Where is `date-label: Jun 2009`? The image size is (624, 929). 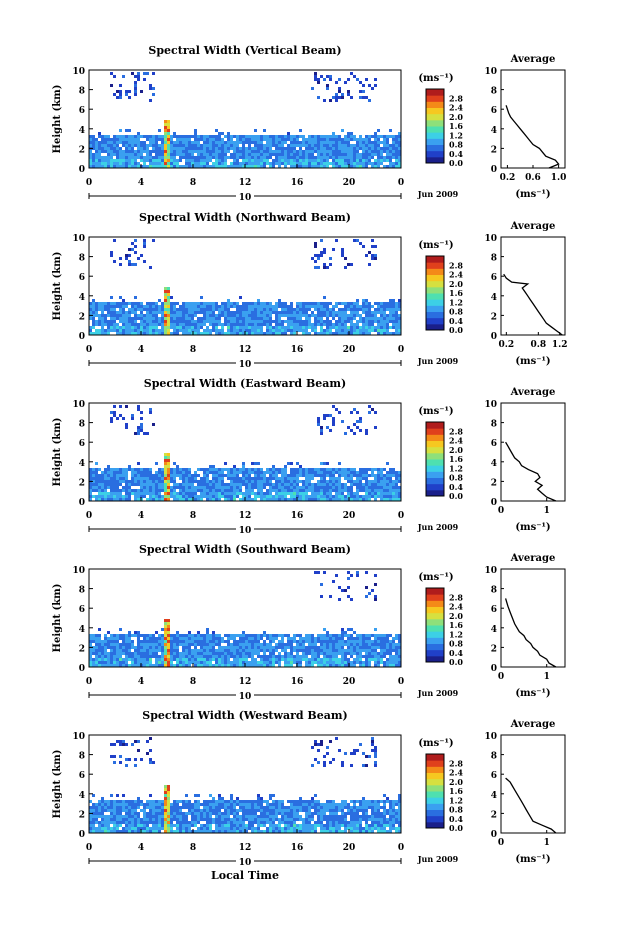 date-label: Jun 2009 is located at coordinates (438, 527).